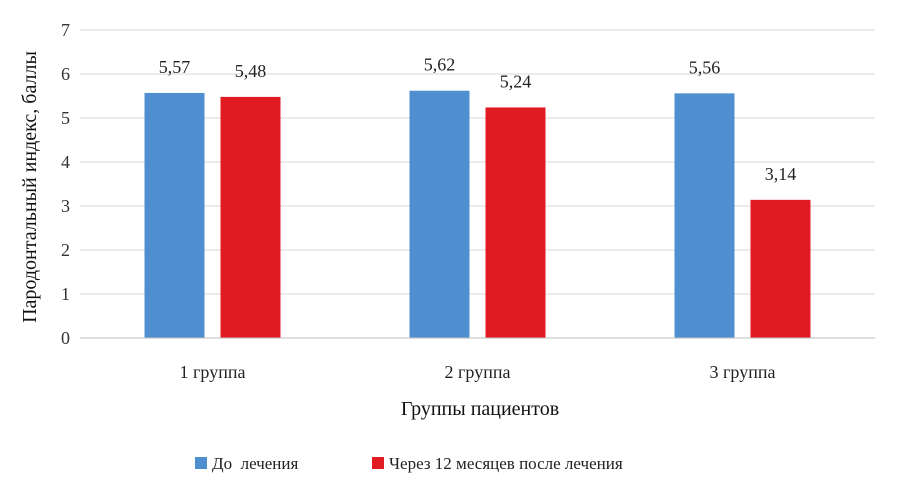  What do you see at coordinates (65, 30) in the screenshot?
I see `y-tick-label: 7` at bounding box center [65, 30].